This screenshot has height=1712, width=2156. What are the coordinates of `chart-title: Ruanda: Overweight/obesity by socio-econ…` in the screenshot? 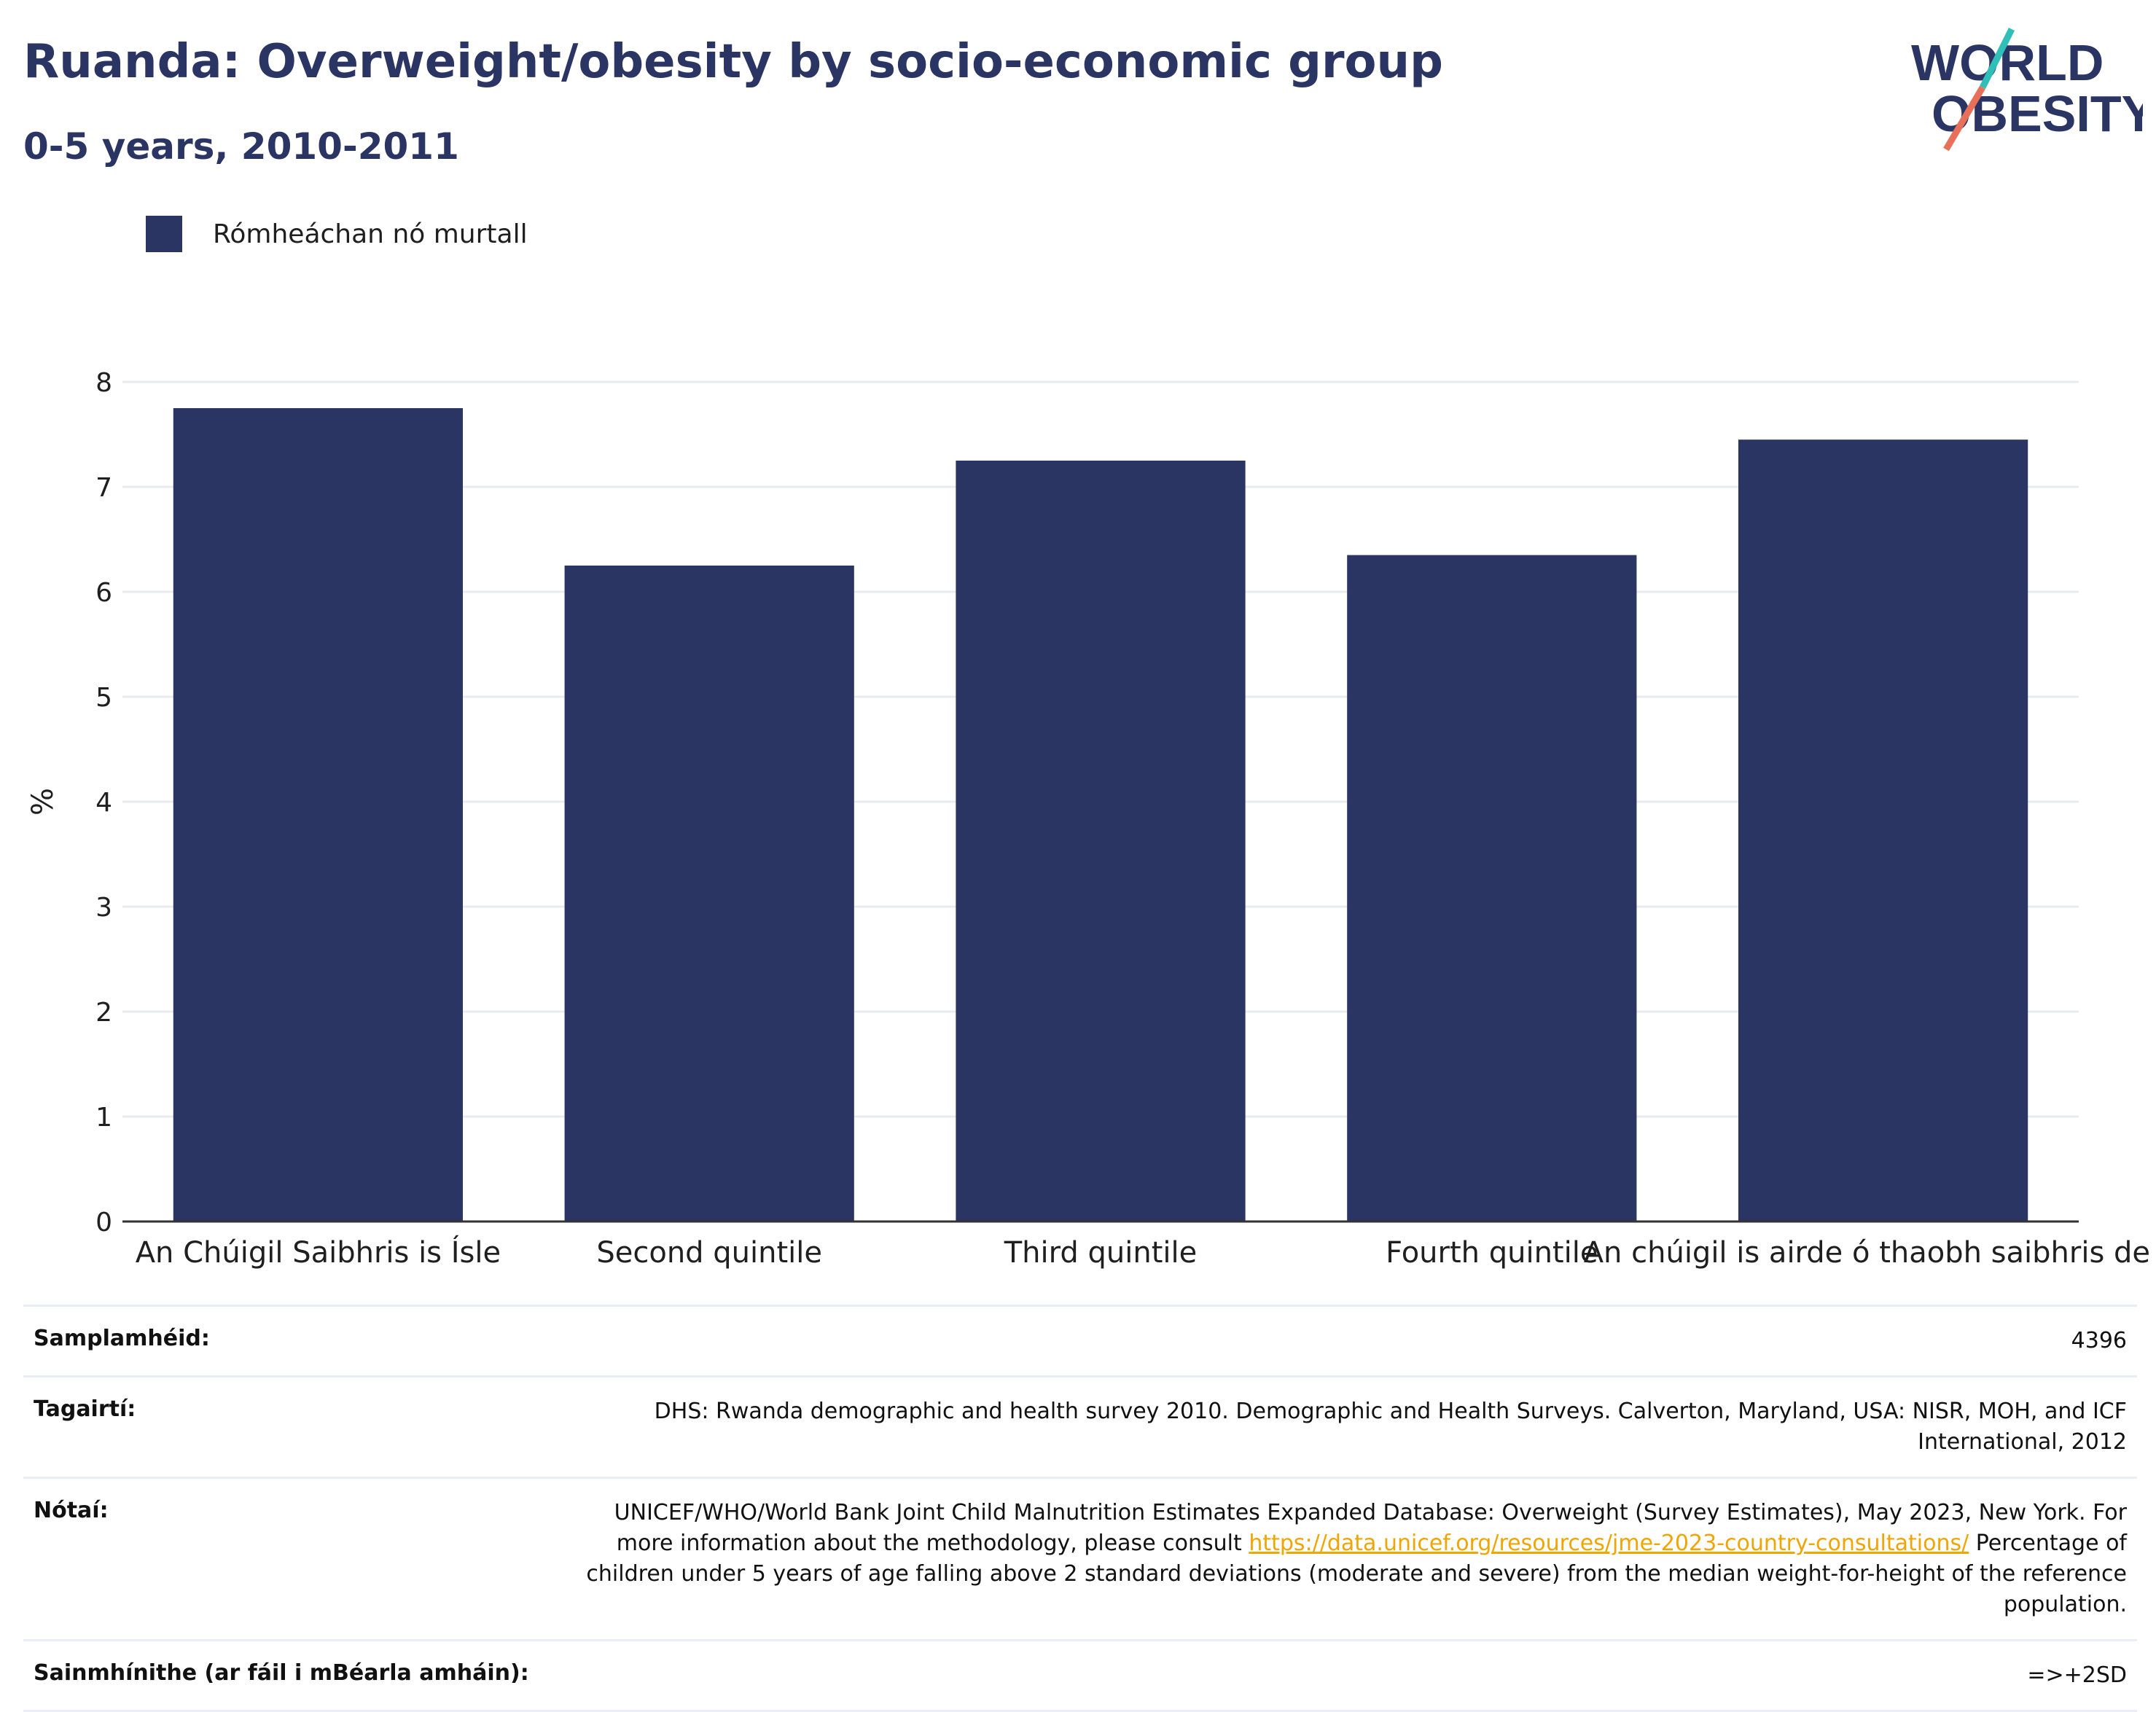 It's located at (733, 62).